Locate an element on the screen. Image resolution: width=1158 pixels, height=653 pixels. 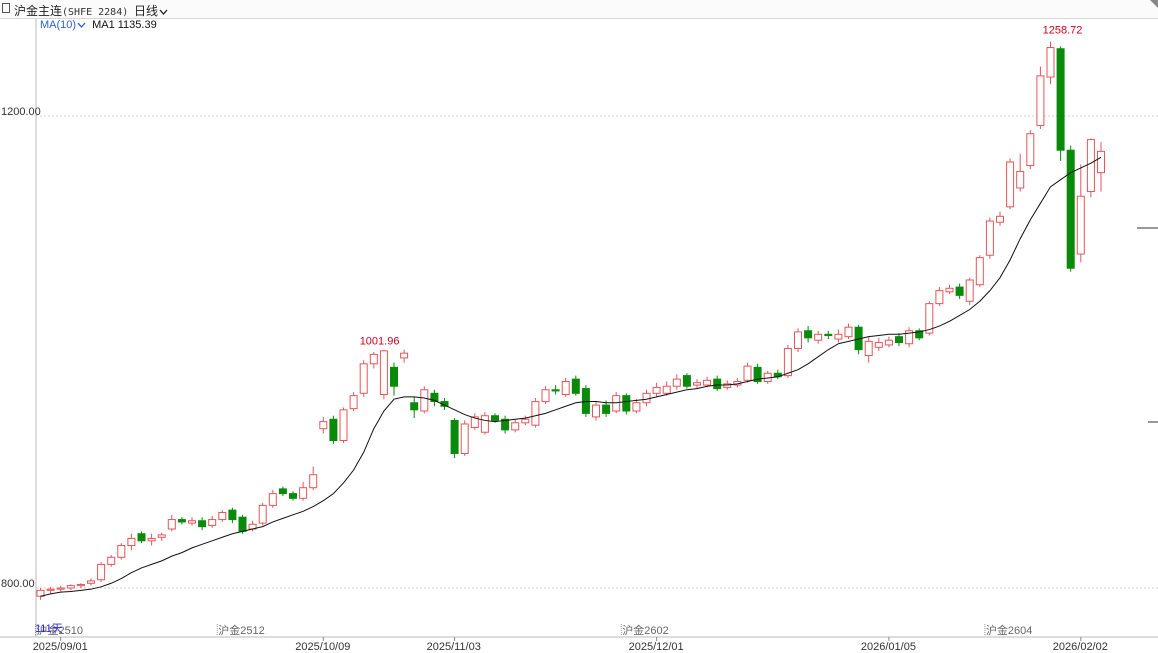
x-tick-label: 2026/02/02 is located at coordinates (1080, 647).